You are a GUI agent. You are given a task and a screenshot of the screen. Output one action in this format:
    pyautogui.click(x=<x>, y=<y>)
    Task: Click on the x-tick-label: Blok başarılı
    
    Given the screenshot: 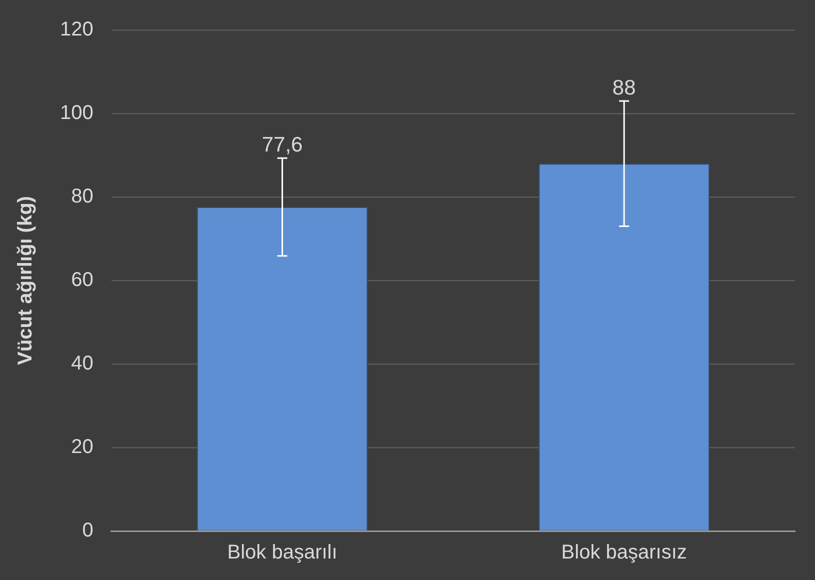 What is the action you would take?
    pyautogui.click(x=282, y=553)
    